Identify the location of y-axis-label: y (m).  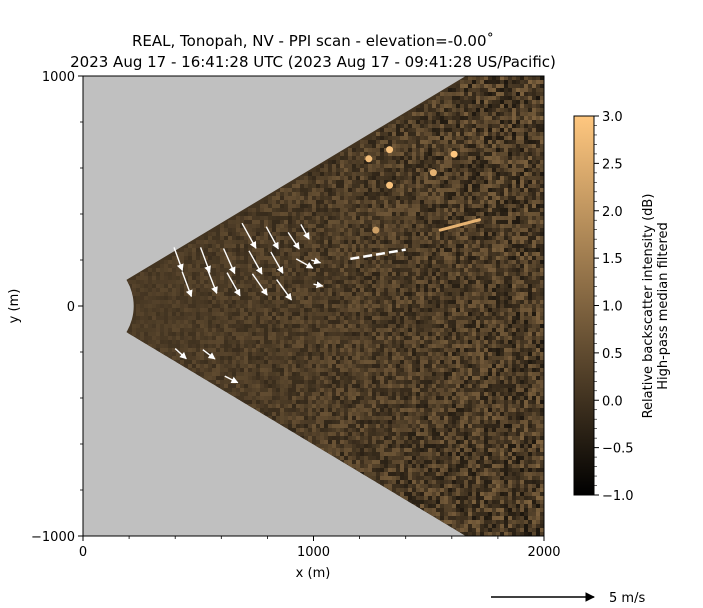
(14, 306).